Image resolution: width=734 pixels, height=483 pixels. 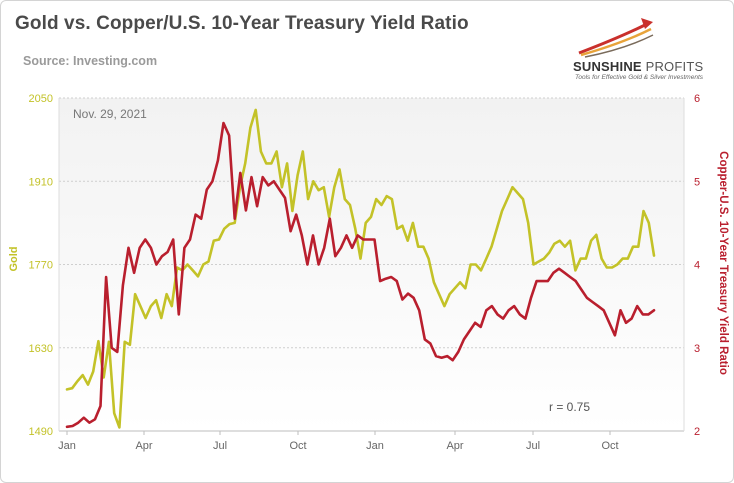 I want to click on y-left-tick-label: 1630, so click(x=41, y=349).